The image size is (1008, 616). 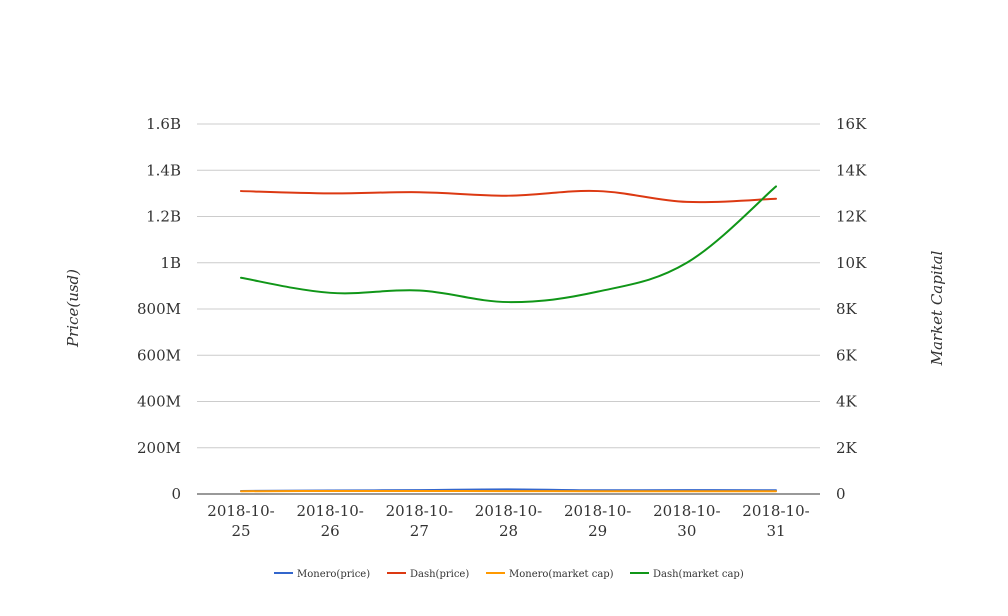 What do you see at coordinates (163, 170) in the screenshot?
I see `left-tick-label: 1.4B` at bounding box center [163, 170].